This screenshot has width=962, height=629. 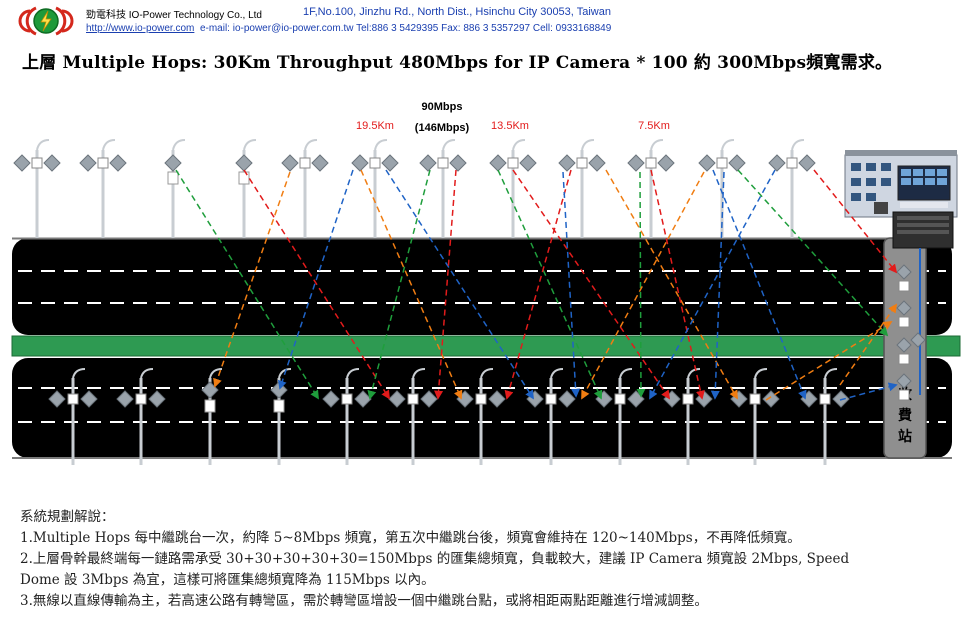 What do you see at coordinates (905, 436) in the screenshot?
I see `toll-station-char: 站` at bounding box center [905, 436].